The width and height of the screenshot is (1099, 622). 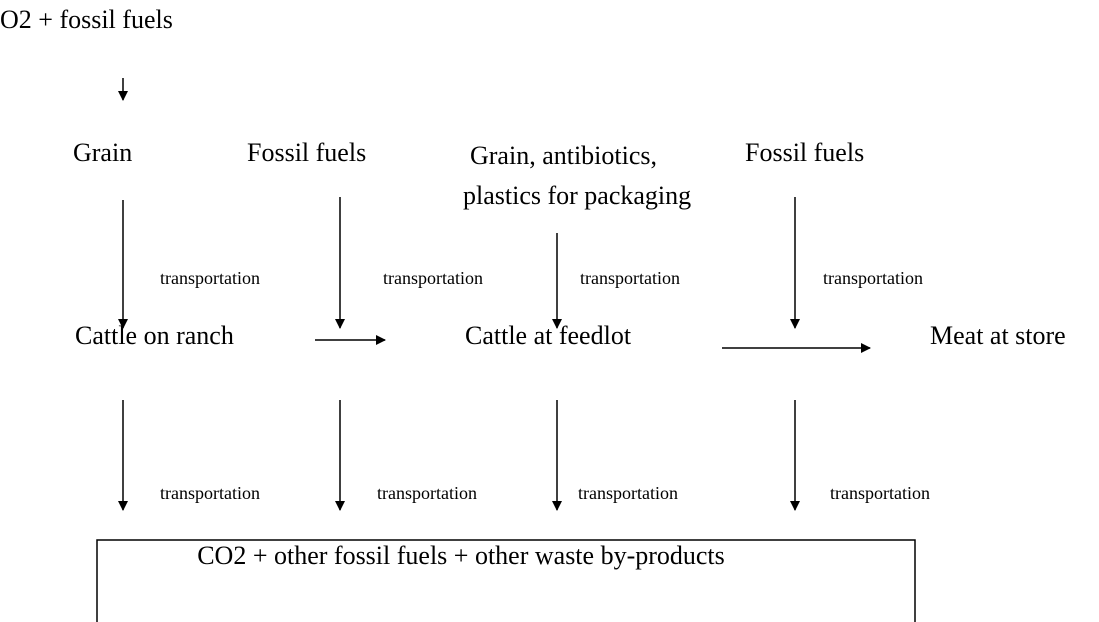 What do you see at coordinates (563, 155) in the screenshot?
I see `node-label: Grain, antibiotics,` at bounding box center [563, 155].